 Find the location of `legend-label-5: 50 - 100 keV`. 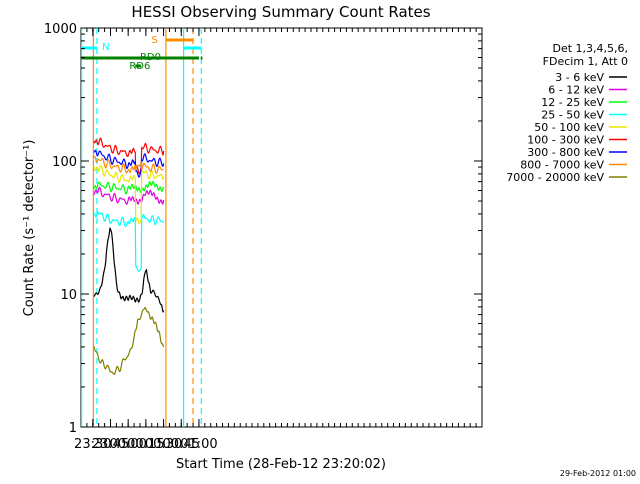

legend-label-5: 50 - 100 keV is located at coordinates (569, 127).